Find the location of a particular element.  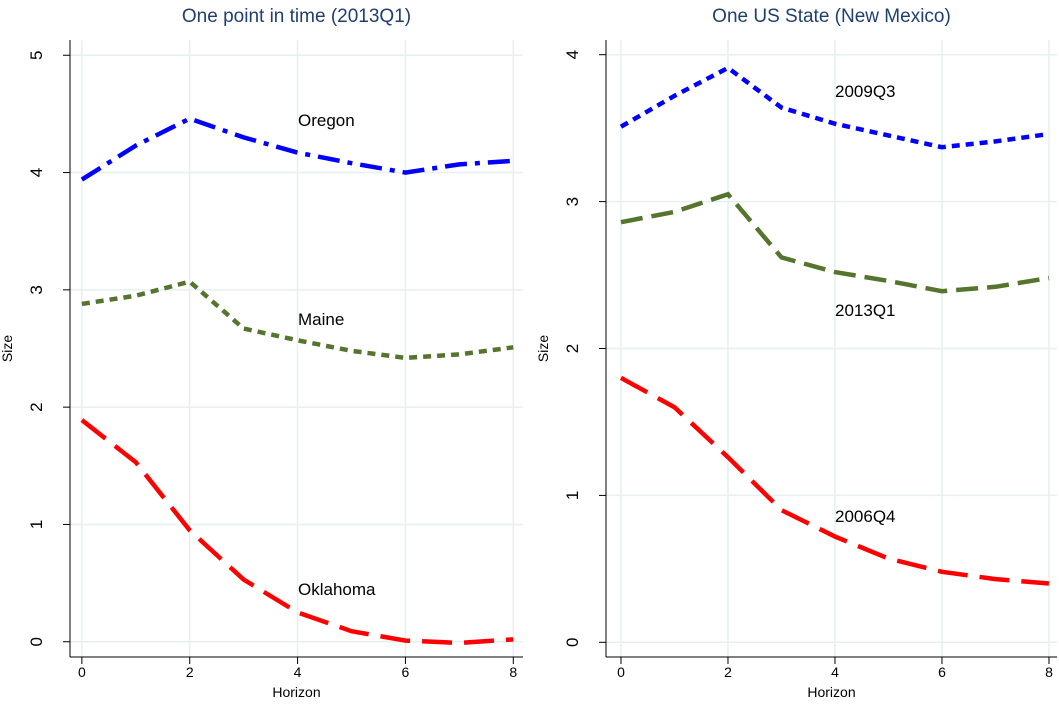

chart-title: One US State (New Mexico) is located at coordinates (831, 16).